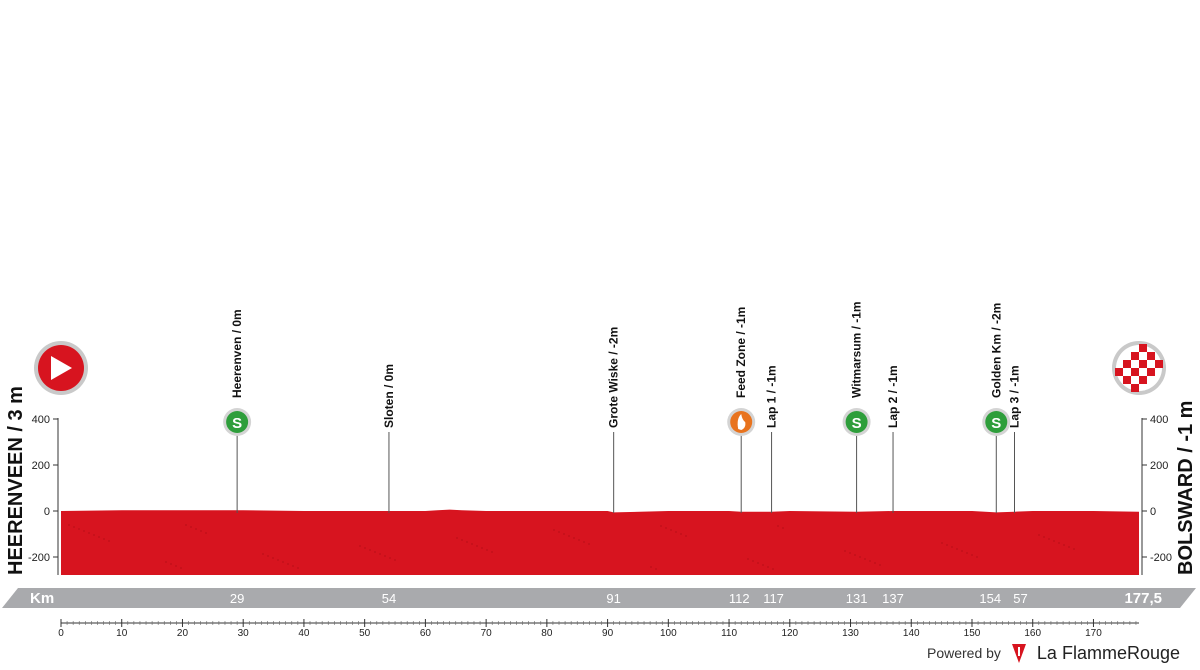 This screenshot has height=670, width=1200. What do you see at coordinates (43, 494) in the screenshot?
I see `left-y-axis: -200 0 200 400` at bounding box center [43, 494].